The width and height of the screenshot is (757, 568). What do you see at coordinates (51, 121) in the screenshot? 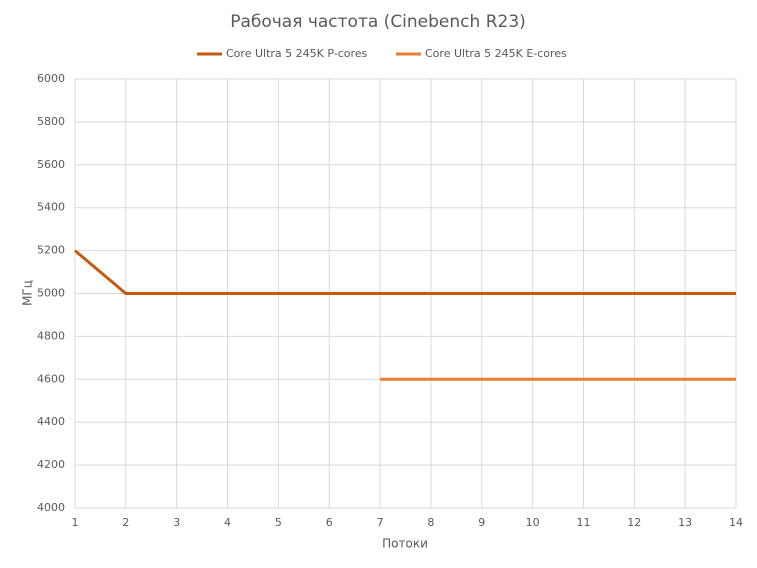
I see `y-tick-label: 5800` at bounding box center [51, 121].